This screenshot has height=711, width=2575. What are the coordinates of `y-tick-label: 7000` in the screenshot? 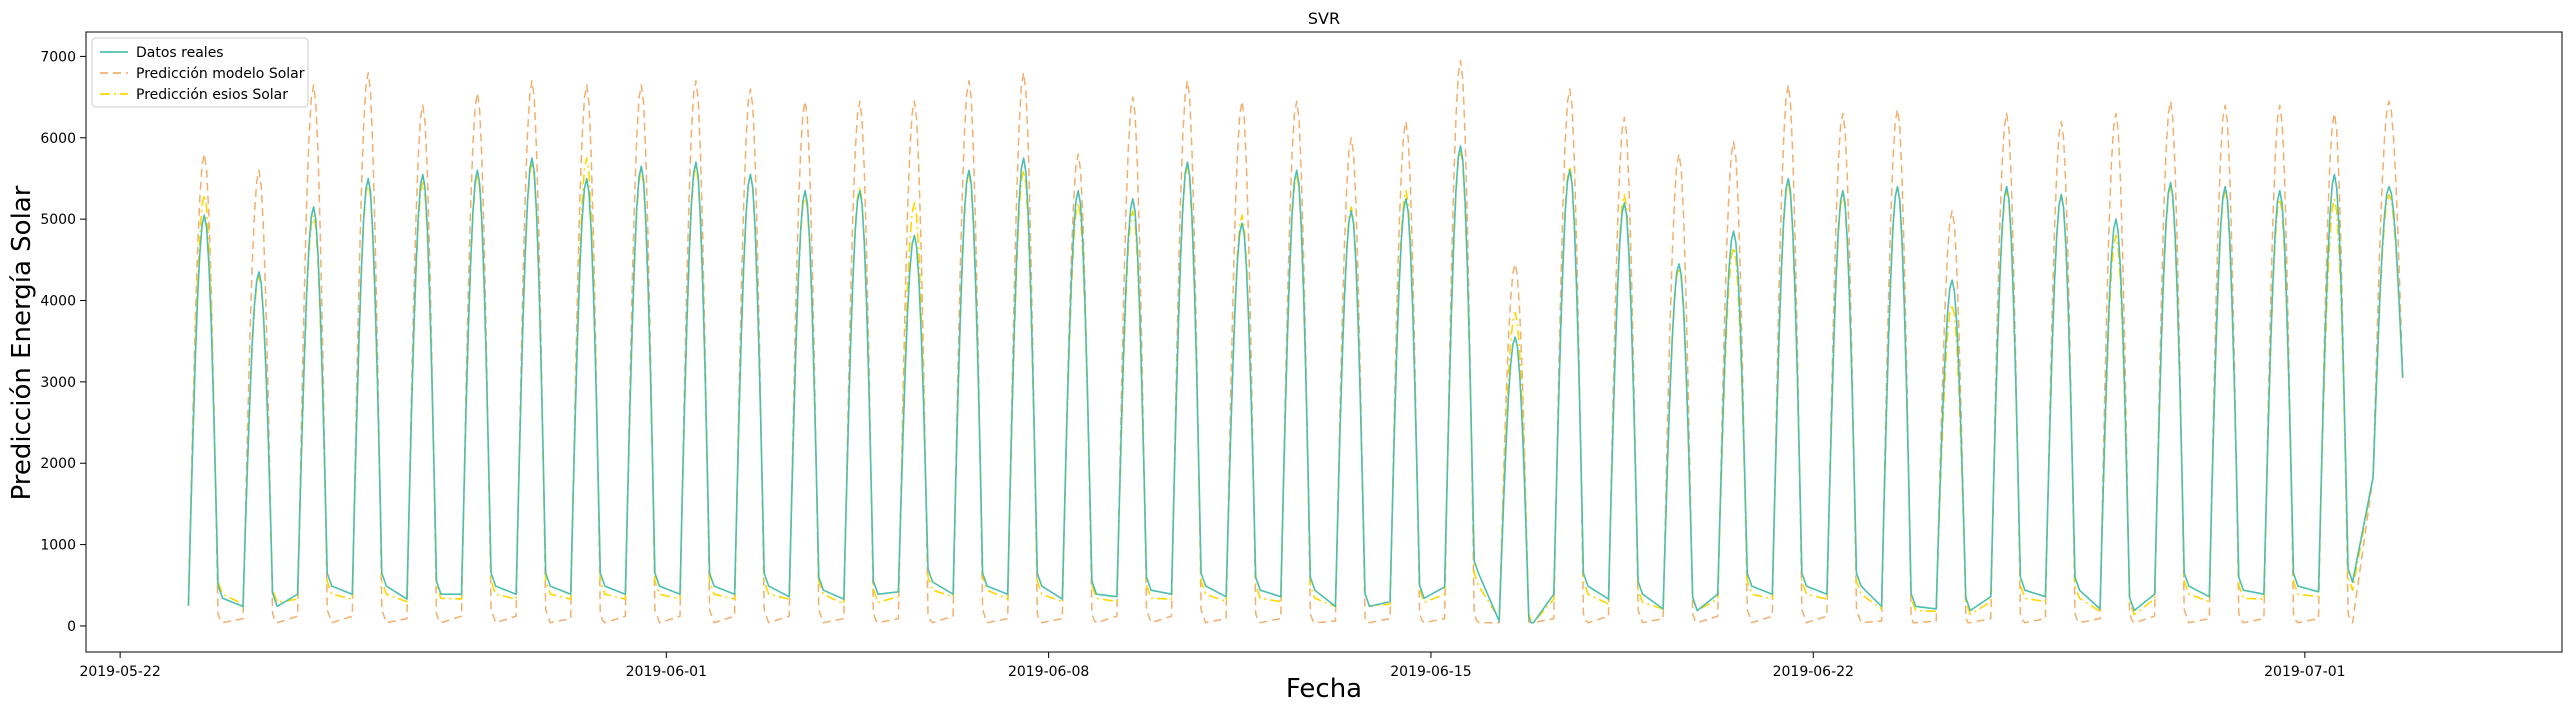 It's located at (58, 57).